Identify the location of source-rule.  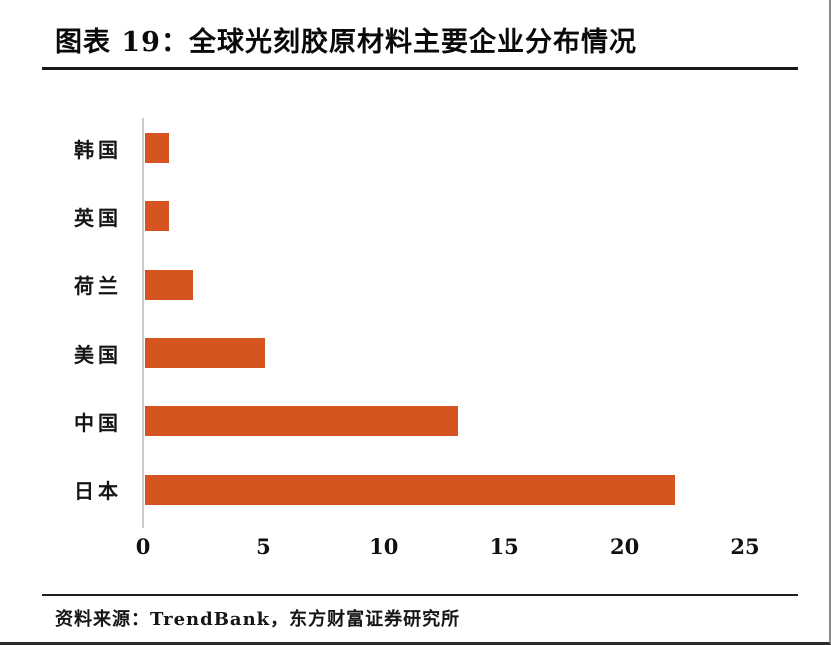
(420, 595).